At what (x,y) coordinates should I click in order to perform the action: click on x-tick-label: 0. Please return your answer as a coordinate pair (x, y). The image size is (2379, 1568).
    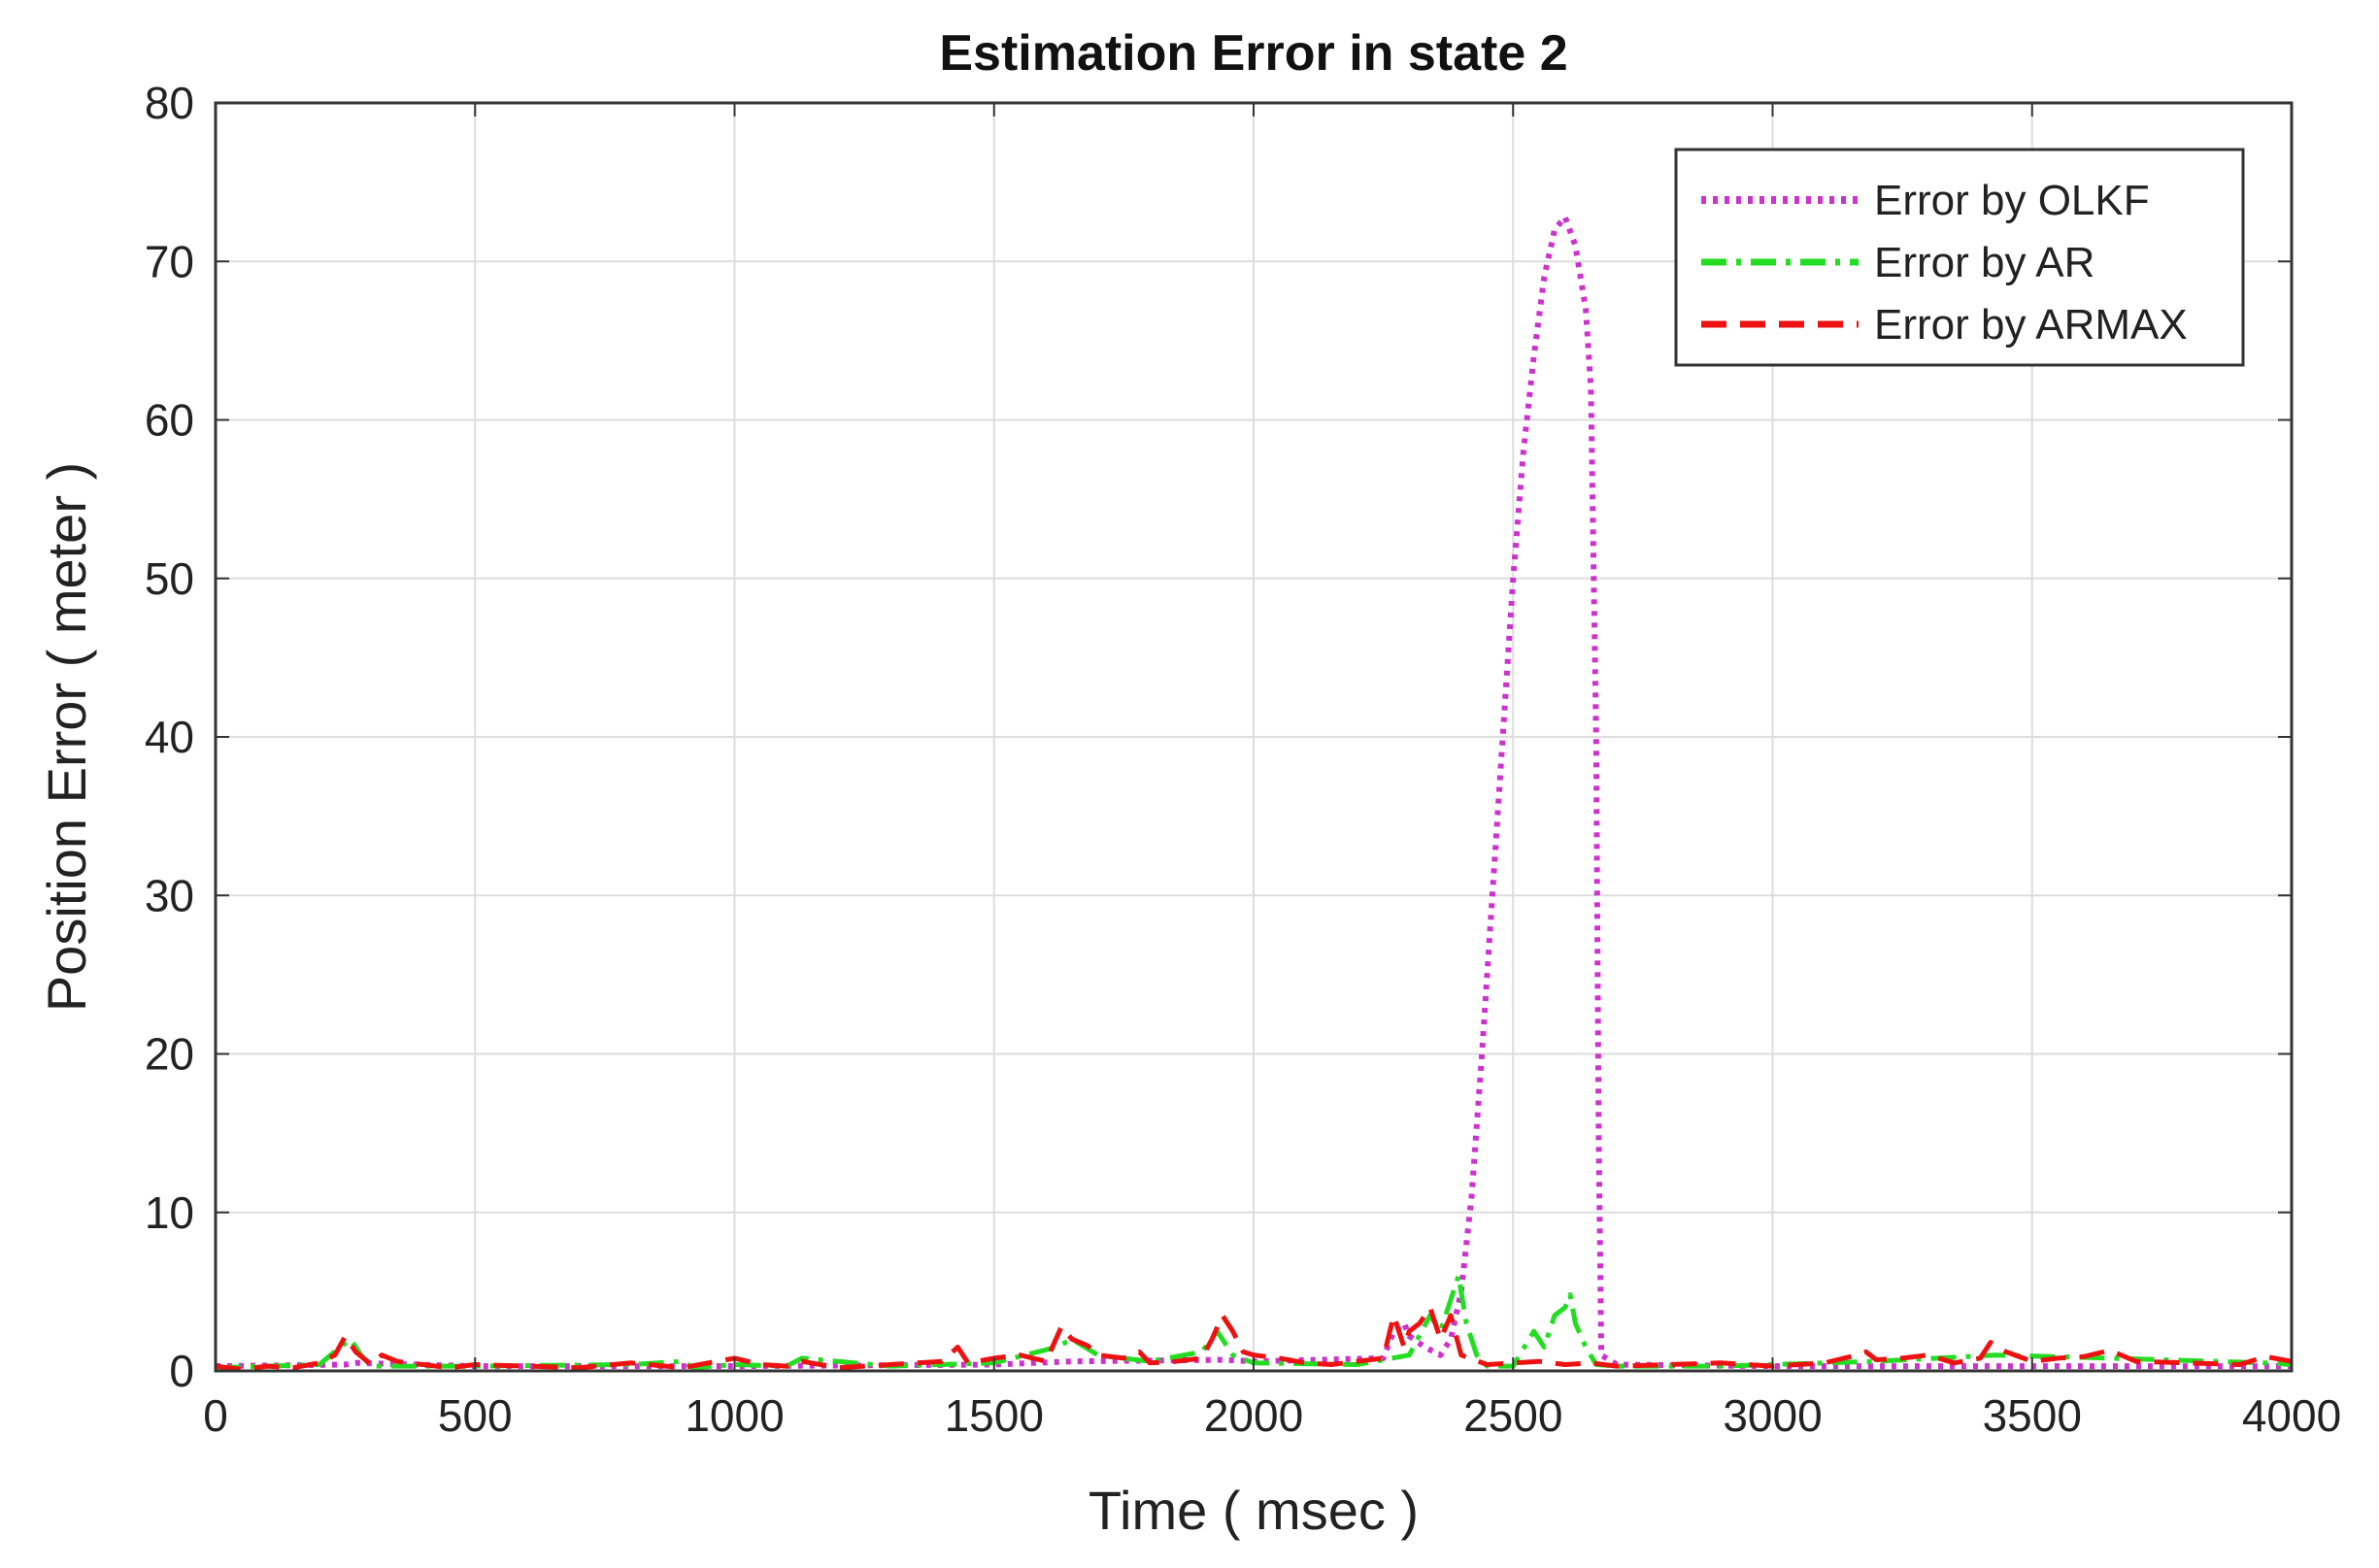
    Looking at the image, I should click on (216, 1416).